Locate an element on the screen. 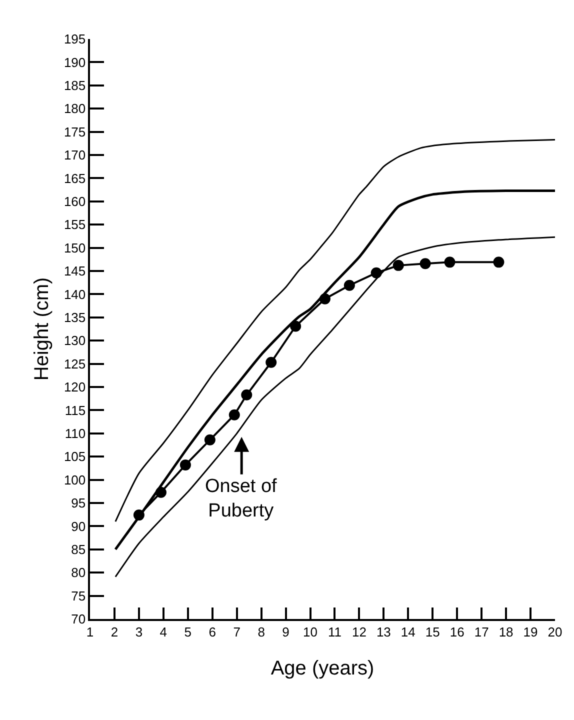  y-tick-label: 120 is located at coordinates (75, 387).